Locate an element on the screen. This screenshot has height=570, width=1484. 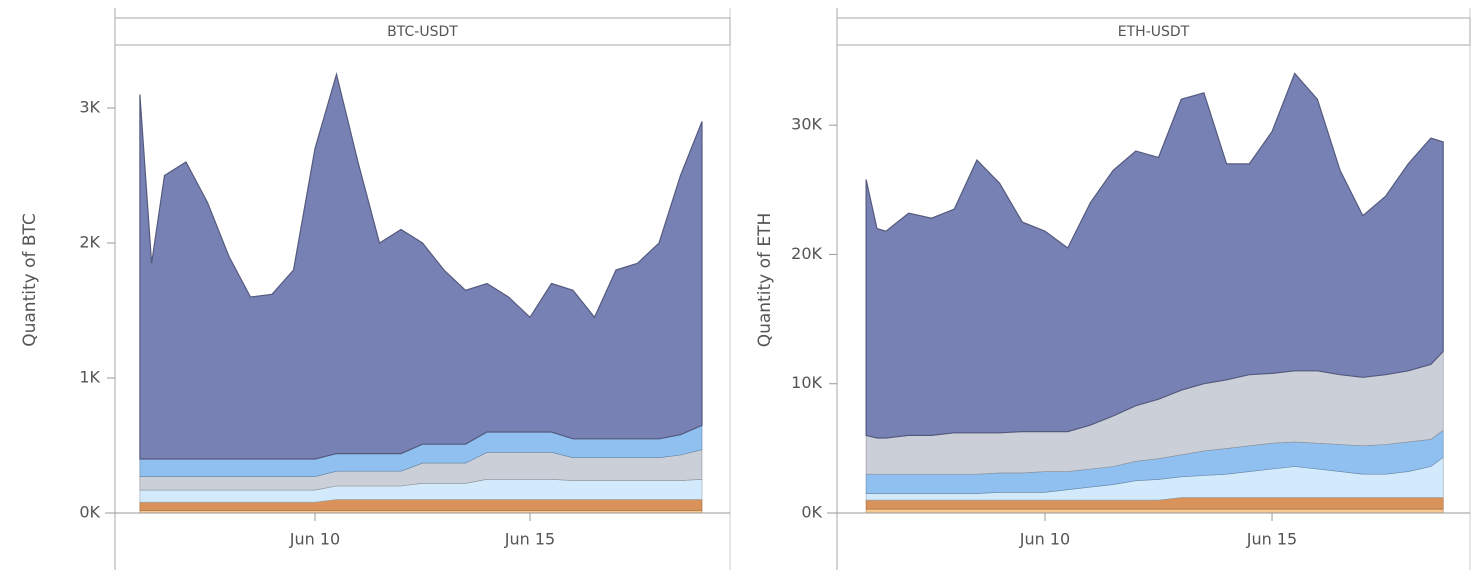
y-tick-label: 30K is located at coordinates (806, 124).